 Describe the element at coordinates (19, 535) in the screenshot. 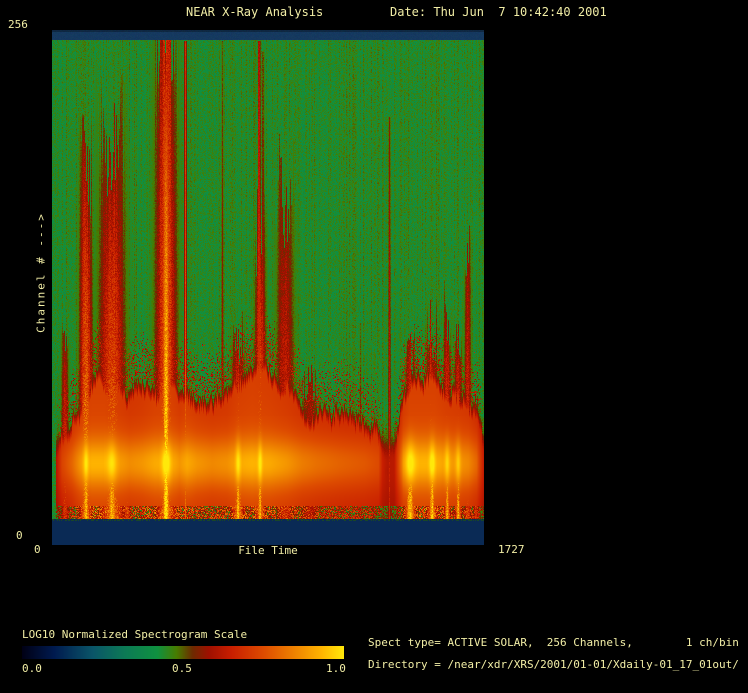

I see `y-axis-bottom-tick: 0` at that location.